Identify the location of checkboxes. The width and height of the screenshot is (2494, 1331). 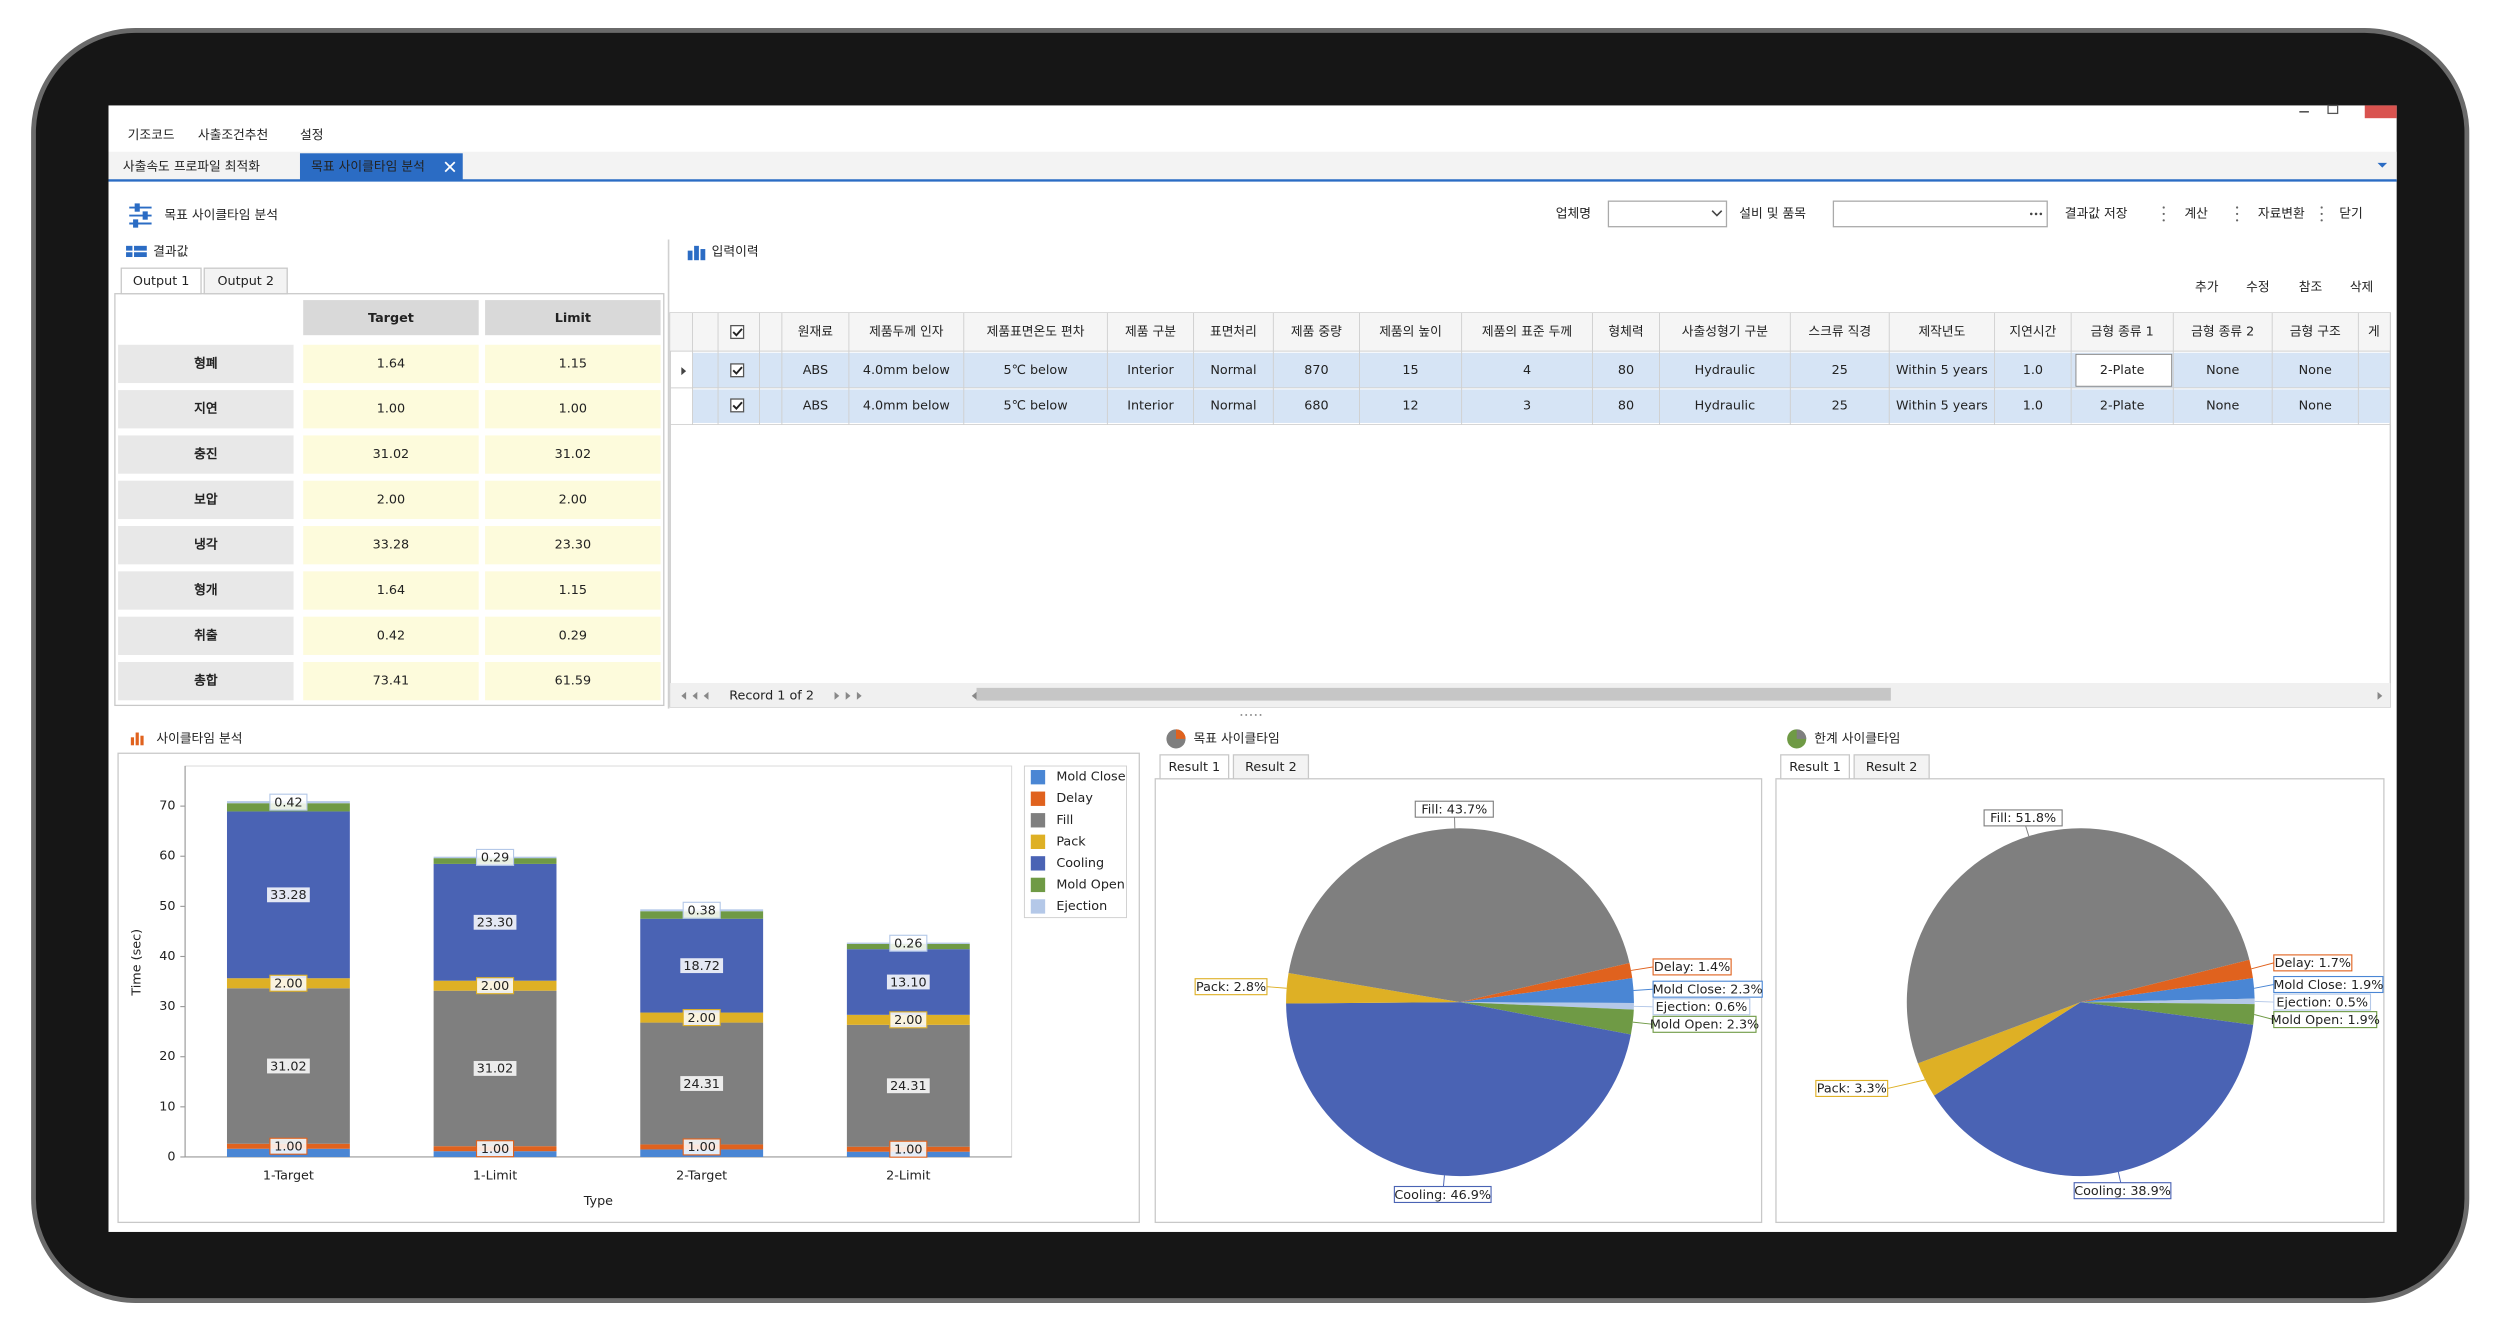
(737, 368).